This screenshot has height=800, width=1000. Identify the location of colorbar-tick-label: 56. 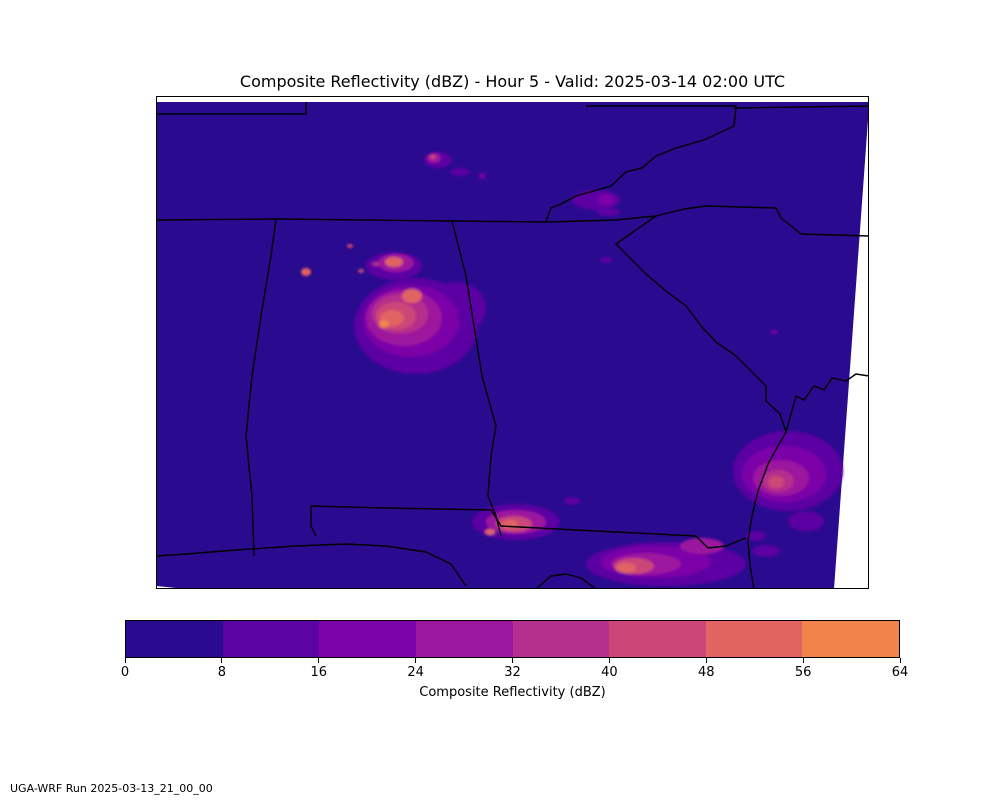
(803, 672).